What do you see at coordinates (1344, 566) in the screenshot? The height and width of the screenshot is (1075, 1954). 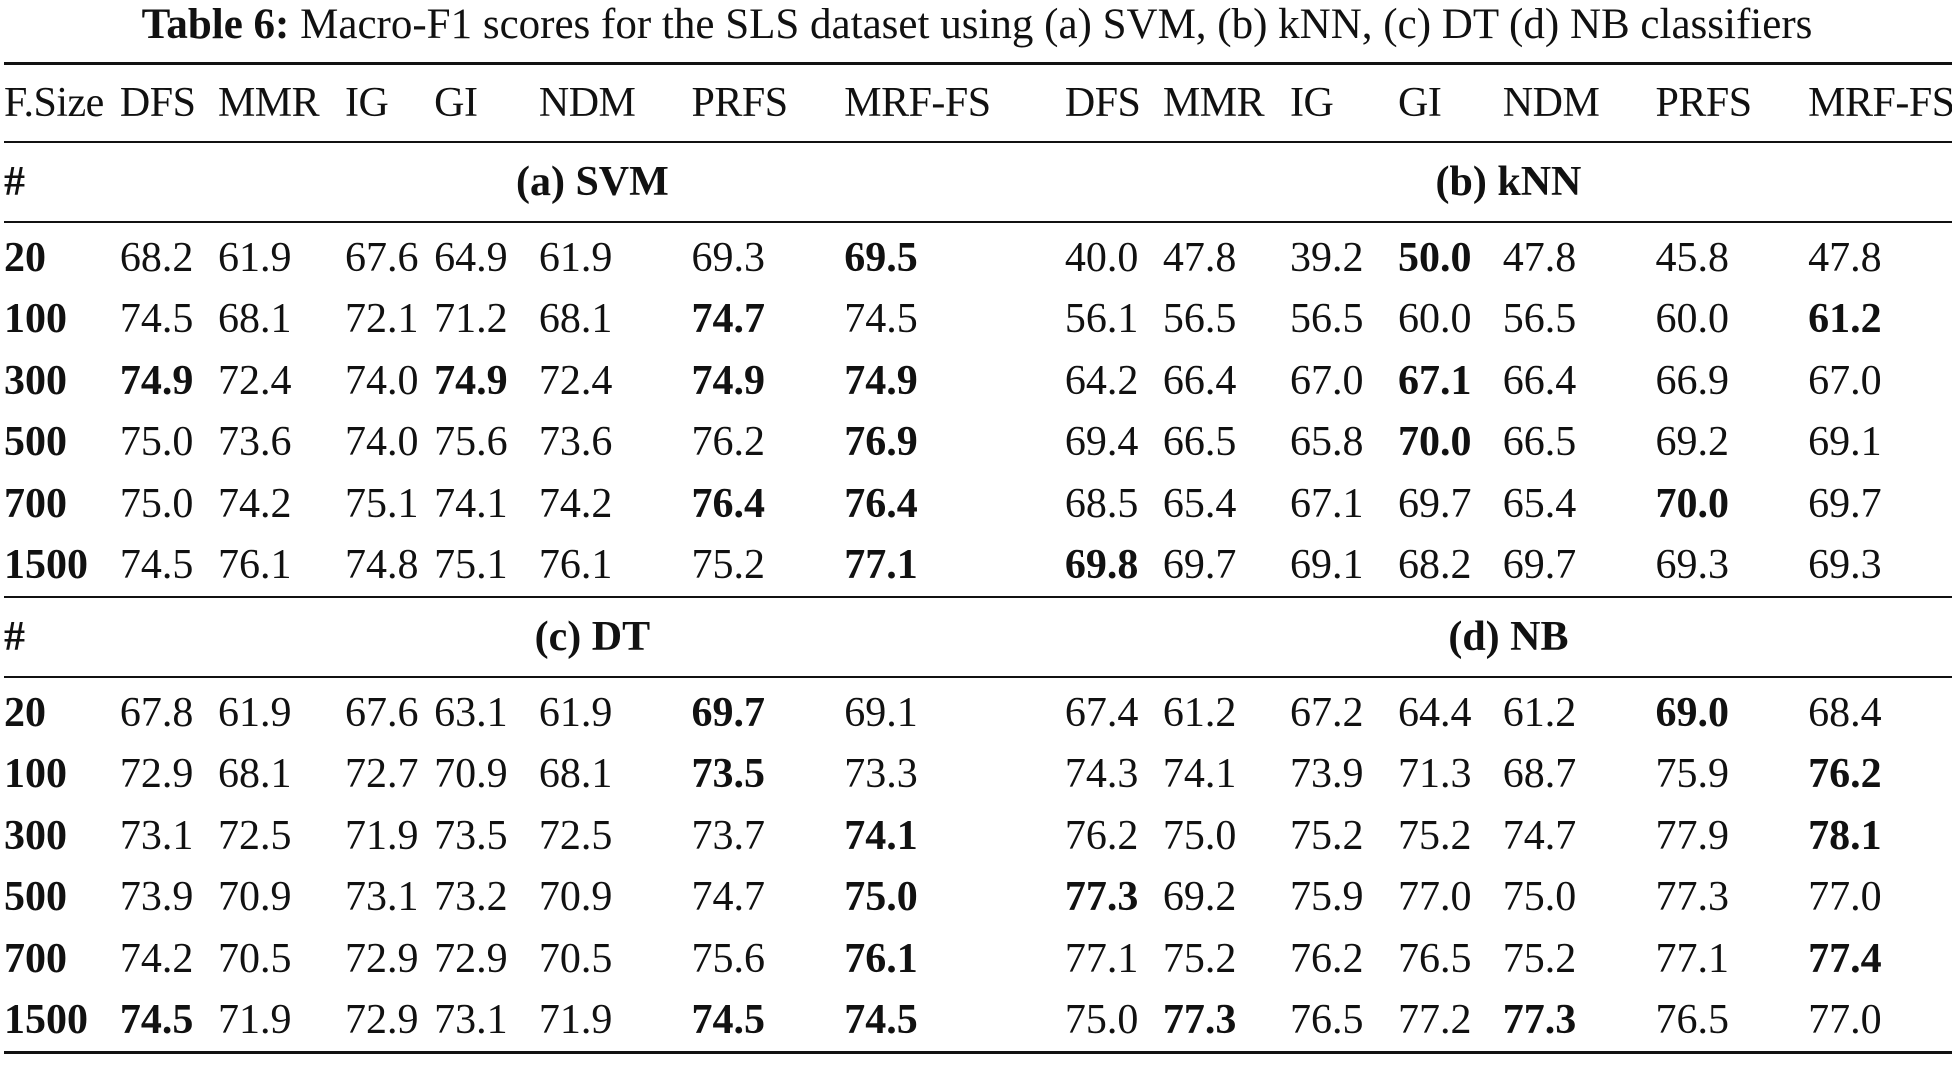 I see `score-cell: 69.1` at bounding box center [1344, 566].